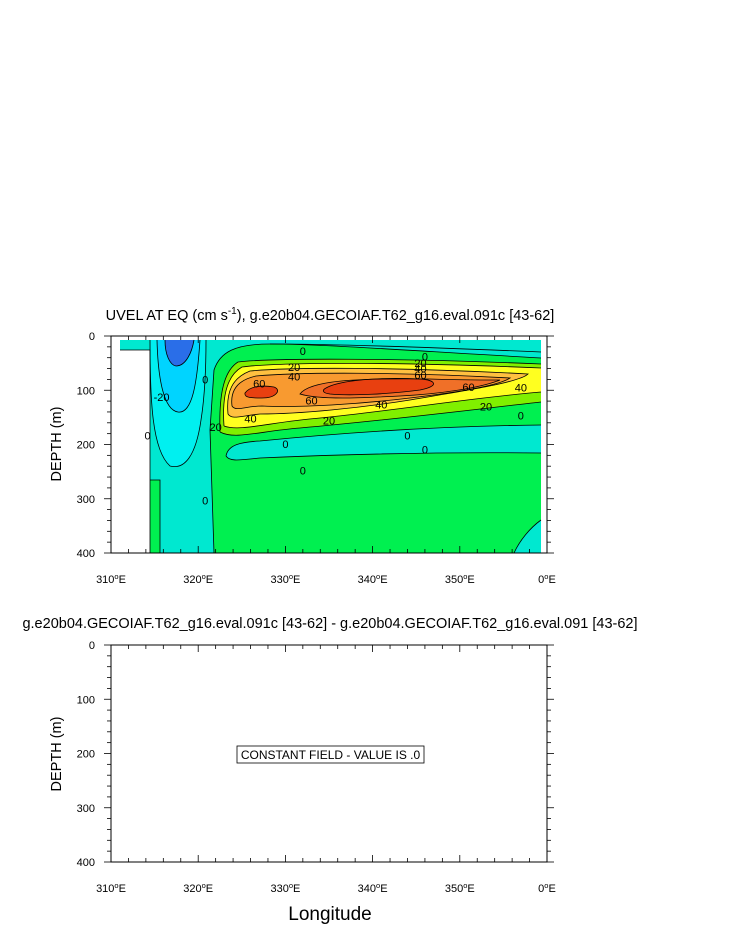 The width and height of the screenshot is (733, 945). I want to click on fill-deep-band, so click(383, 442).